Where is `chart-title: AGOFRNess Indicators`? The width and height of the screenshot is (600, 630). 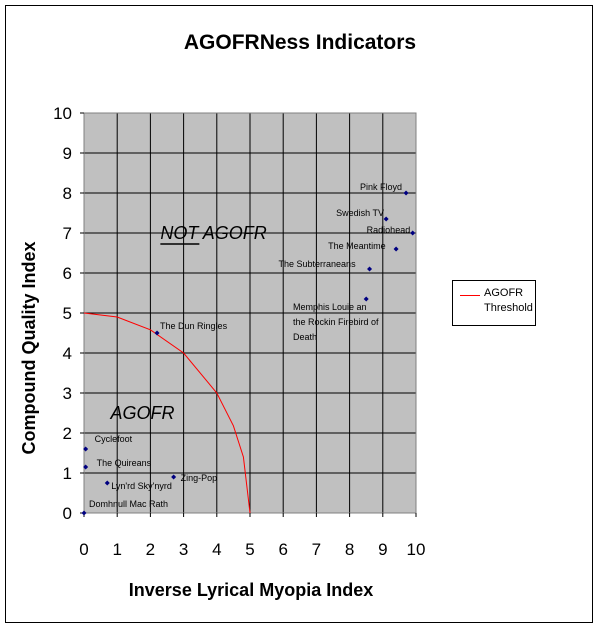 chart-title: AGOFRNess Indicators is located at coordinates (300, 42).